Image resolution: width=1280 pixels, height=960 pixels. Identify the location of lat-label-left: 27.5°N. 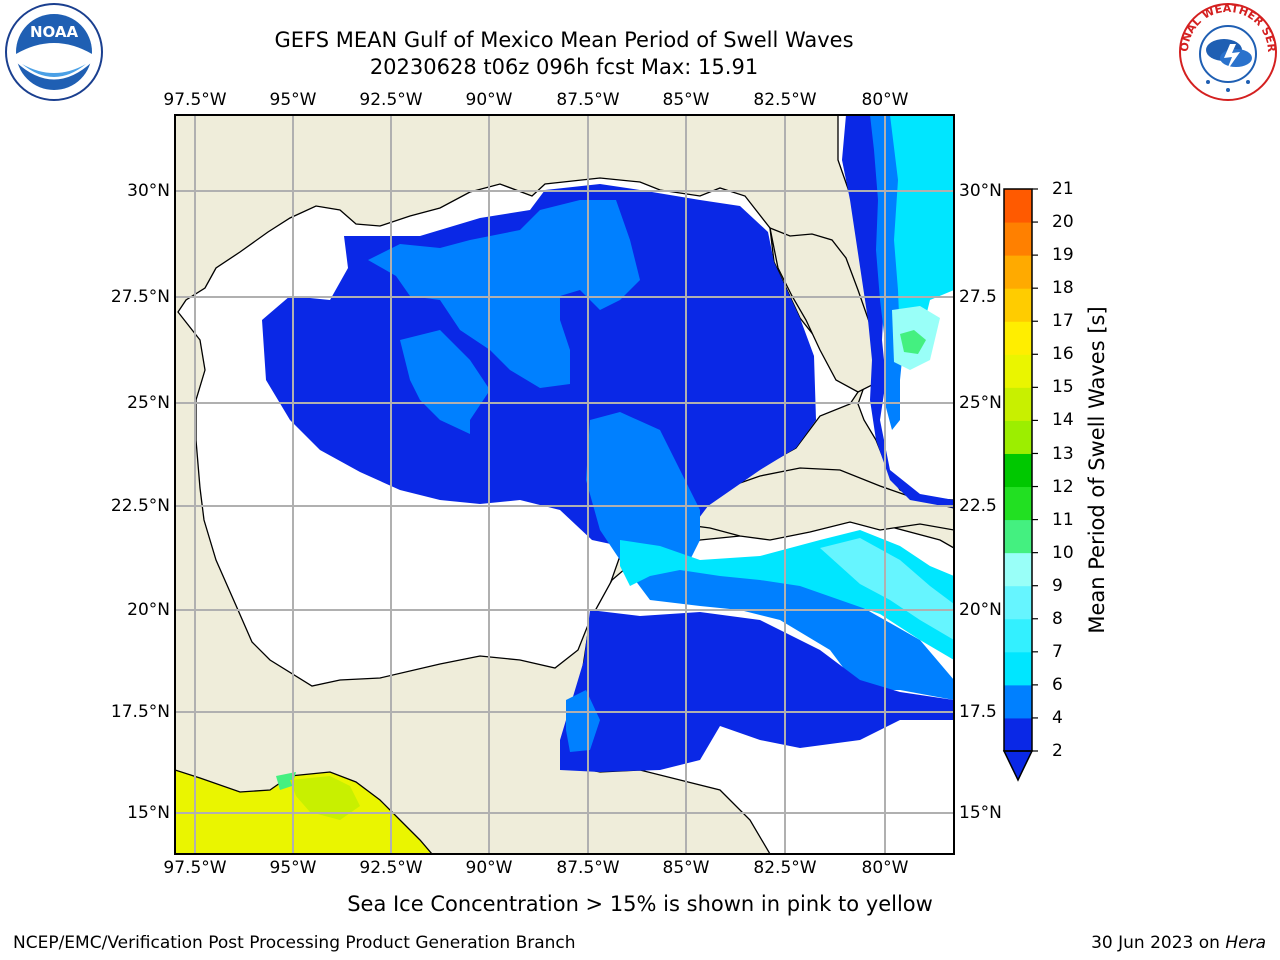
(140, 297).